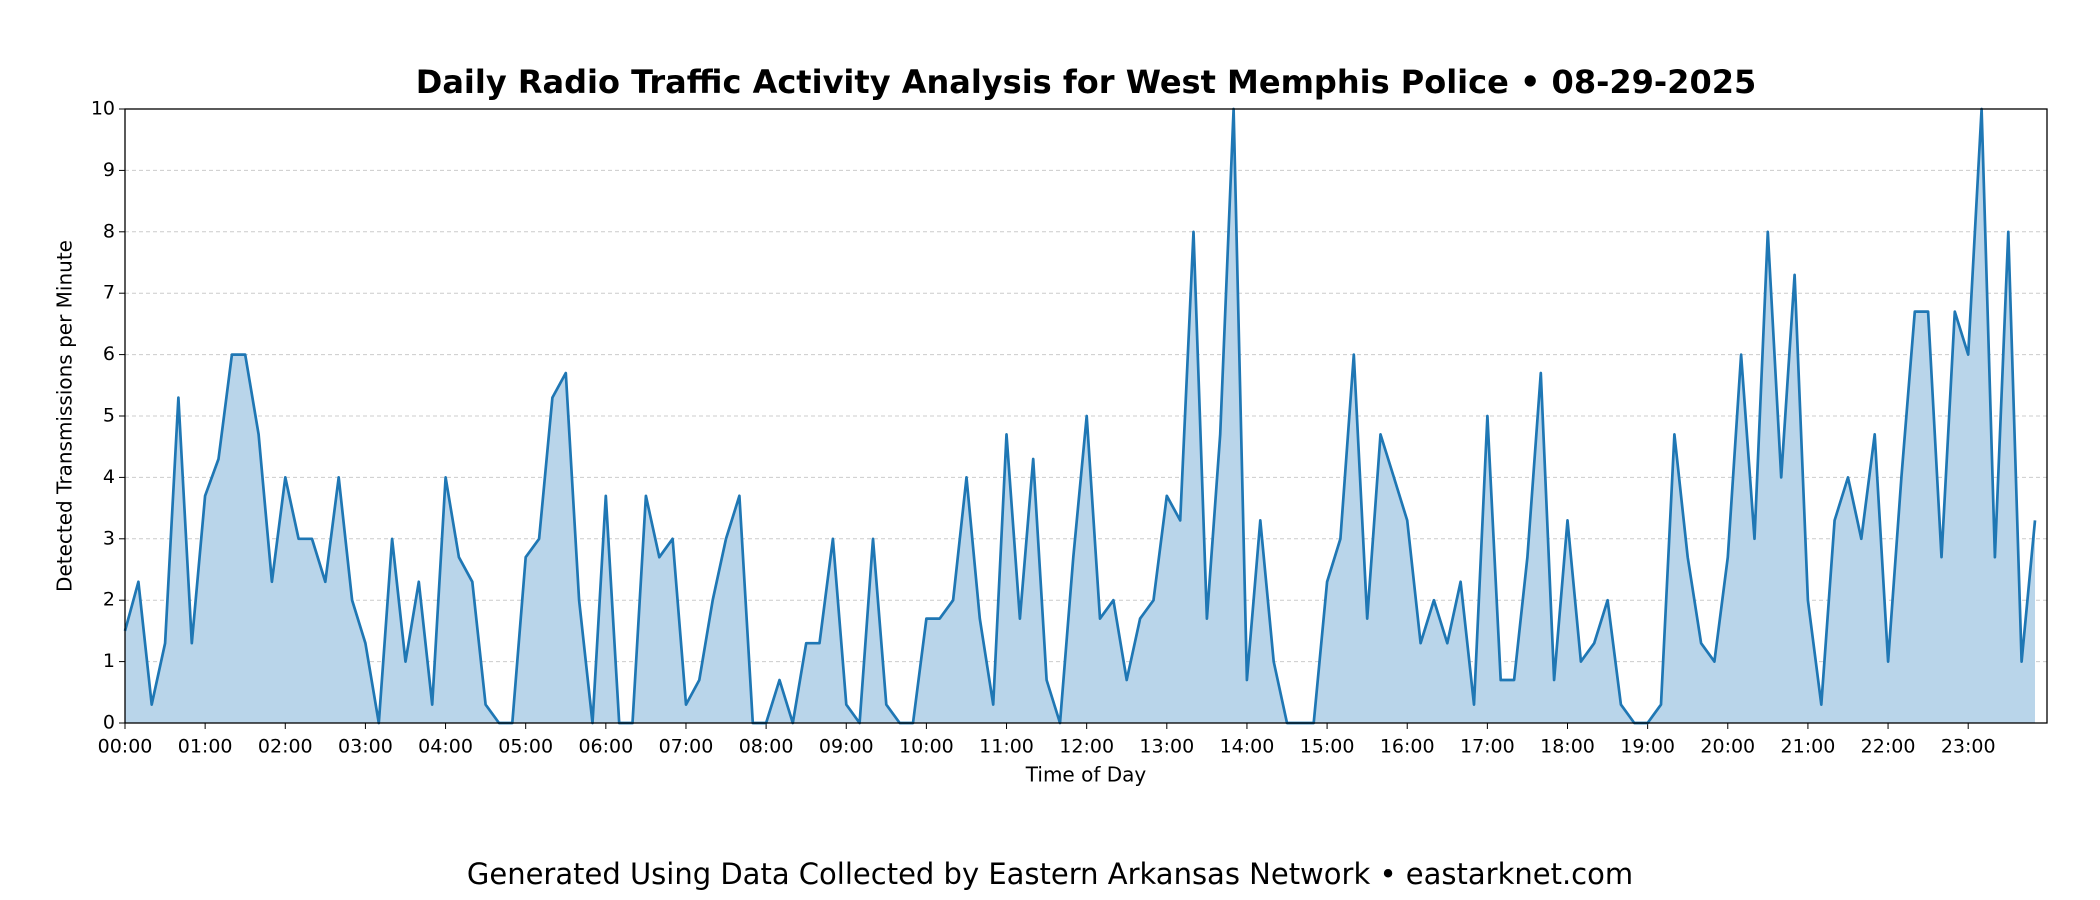 The image size is (2100, 900). I want to click on y-tick-label: 0, so click(109, 723).